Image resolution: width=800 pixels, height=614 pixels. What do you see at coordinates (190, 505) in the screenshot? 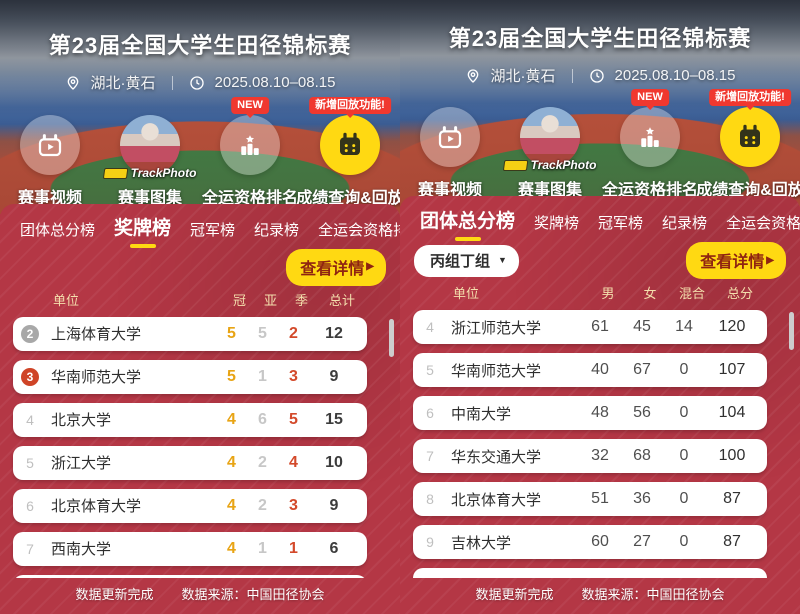
I see `table-row: 6 北京体育大学 4 2 3 9` at bounding box center [190, 505].